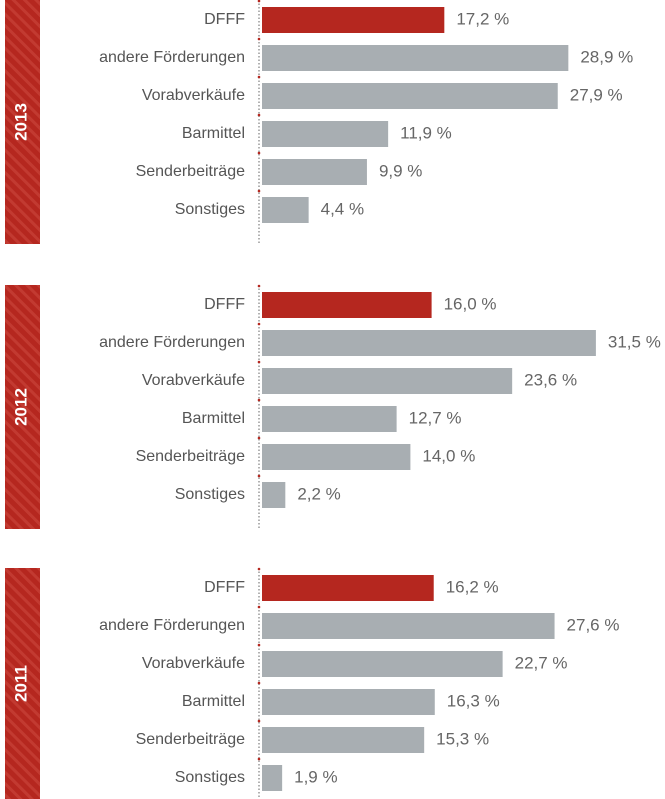 The width and height of the screenshot is (665, 799). Describe the element at coordinates (596, 94) in the screenshot. I see `value-label: 27,9 %` at that location.